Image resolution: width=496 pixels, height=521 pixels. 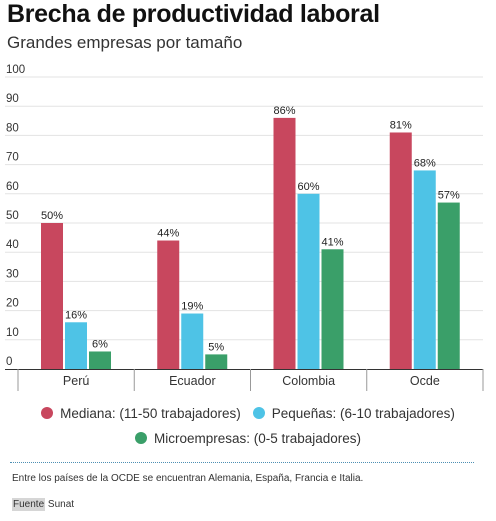 What do you see at coordinates (52, 216) in the screenshot?
I see `data-label: 50%` at bounding box center [52, 216].